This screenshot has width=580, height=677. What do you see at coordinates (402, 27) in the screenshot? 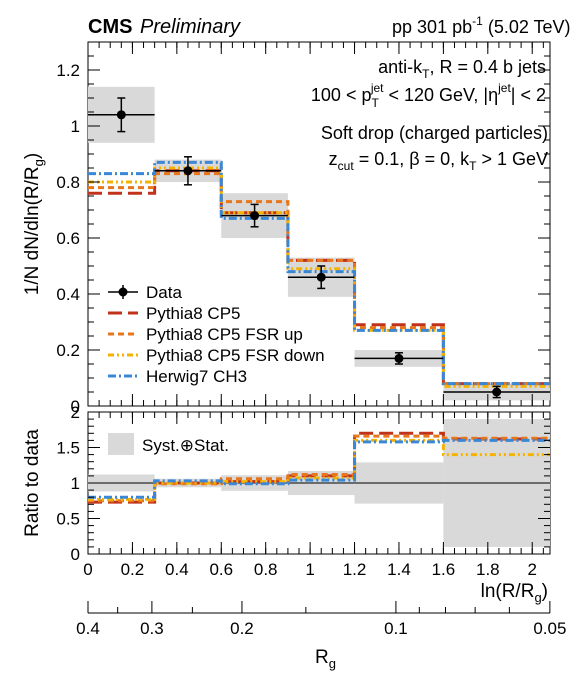
I see `lumi-system: pp` at bounding box center [402, 27].